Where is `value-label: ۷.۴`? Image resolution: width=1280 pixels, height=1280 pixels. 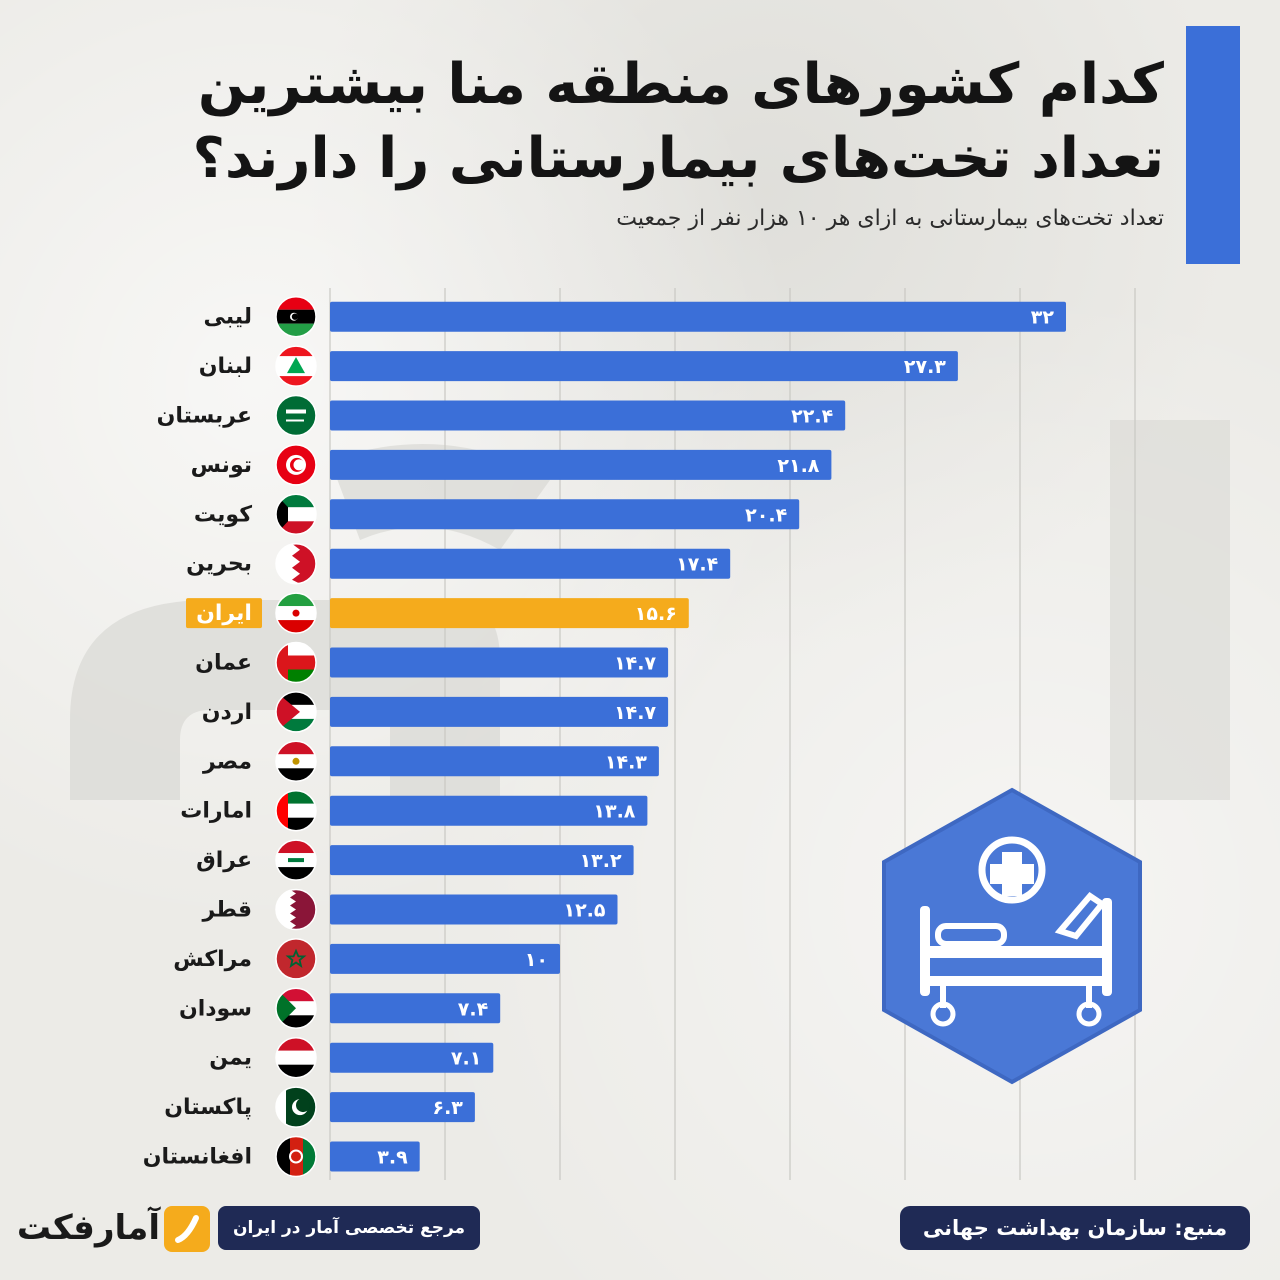
value-label: ۷.۴ is located at coordinates (473, 1009).